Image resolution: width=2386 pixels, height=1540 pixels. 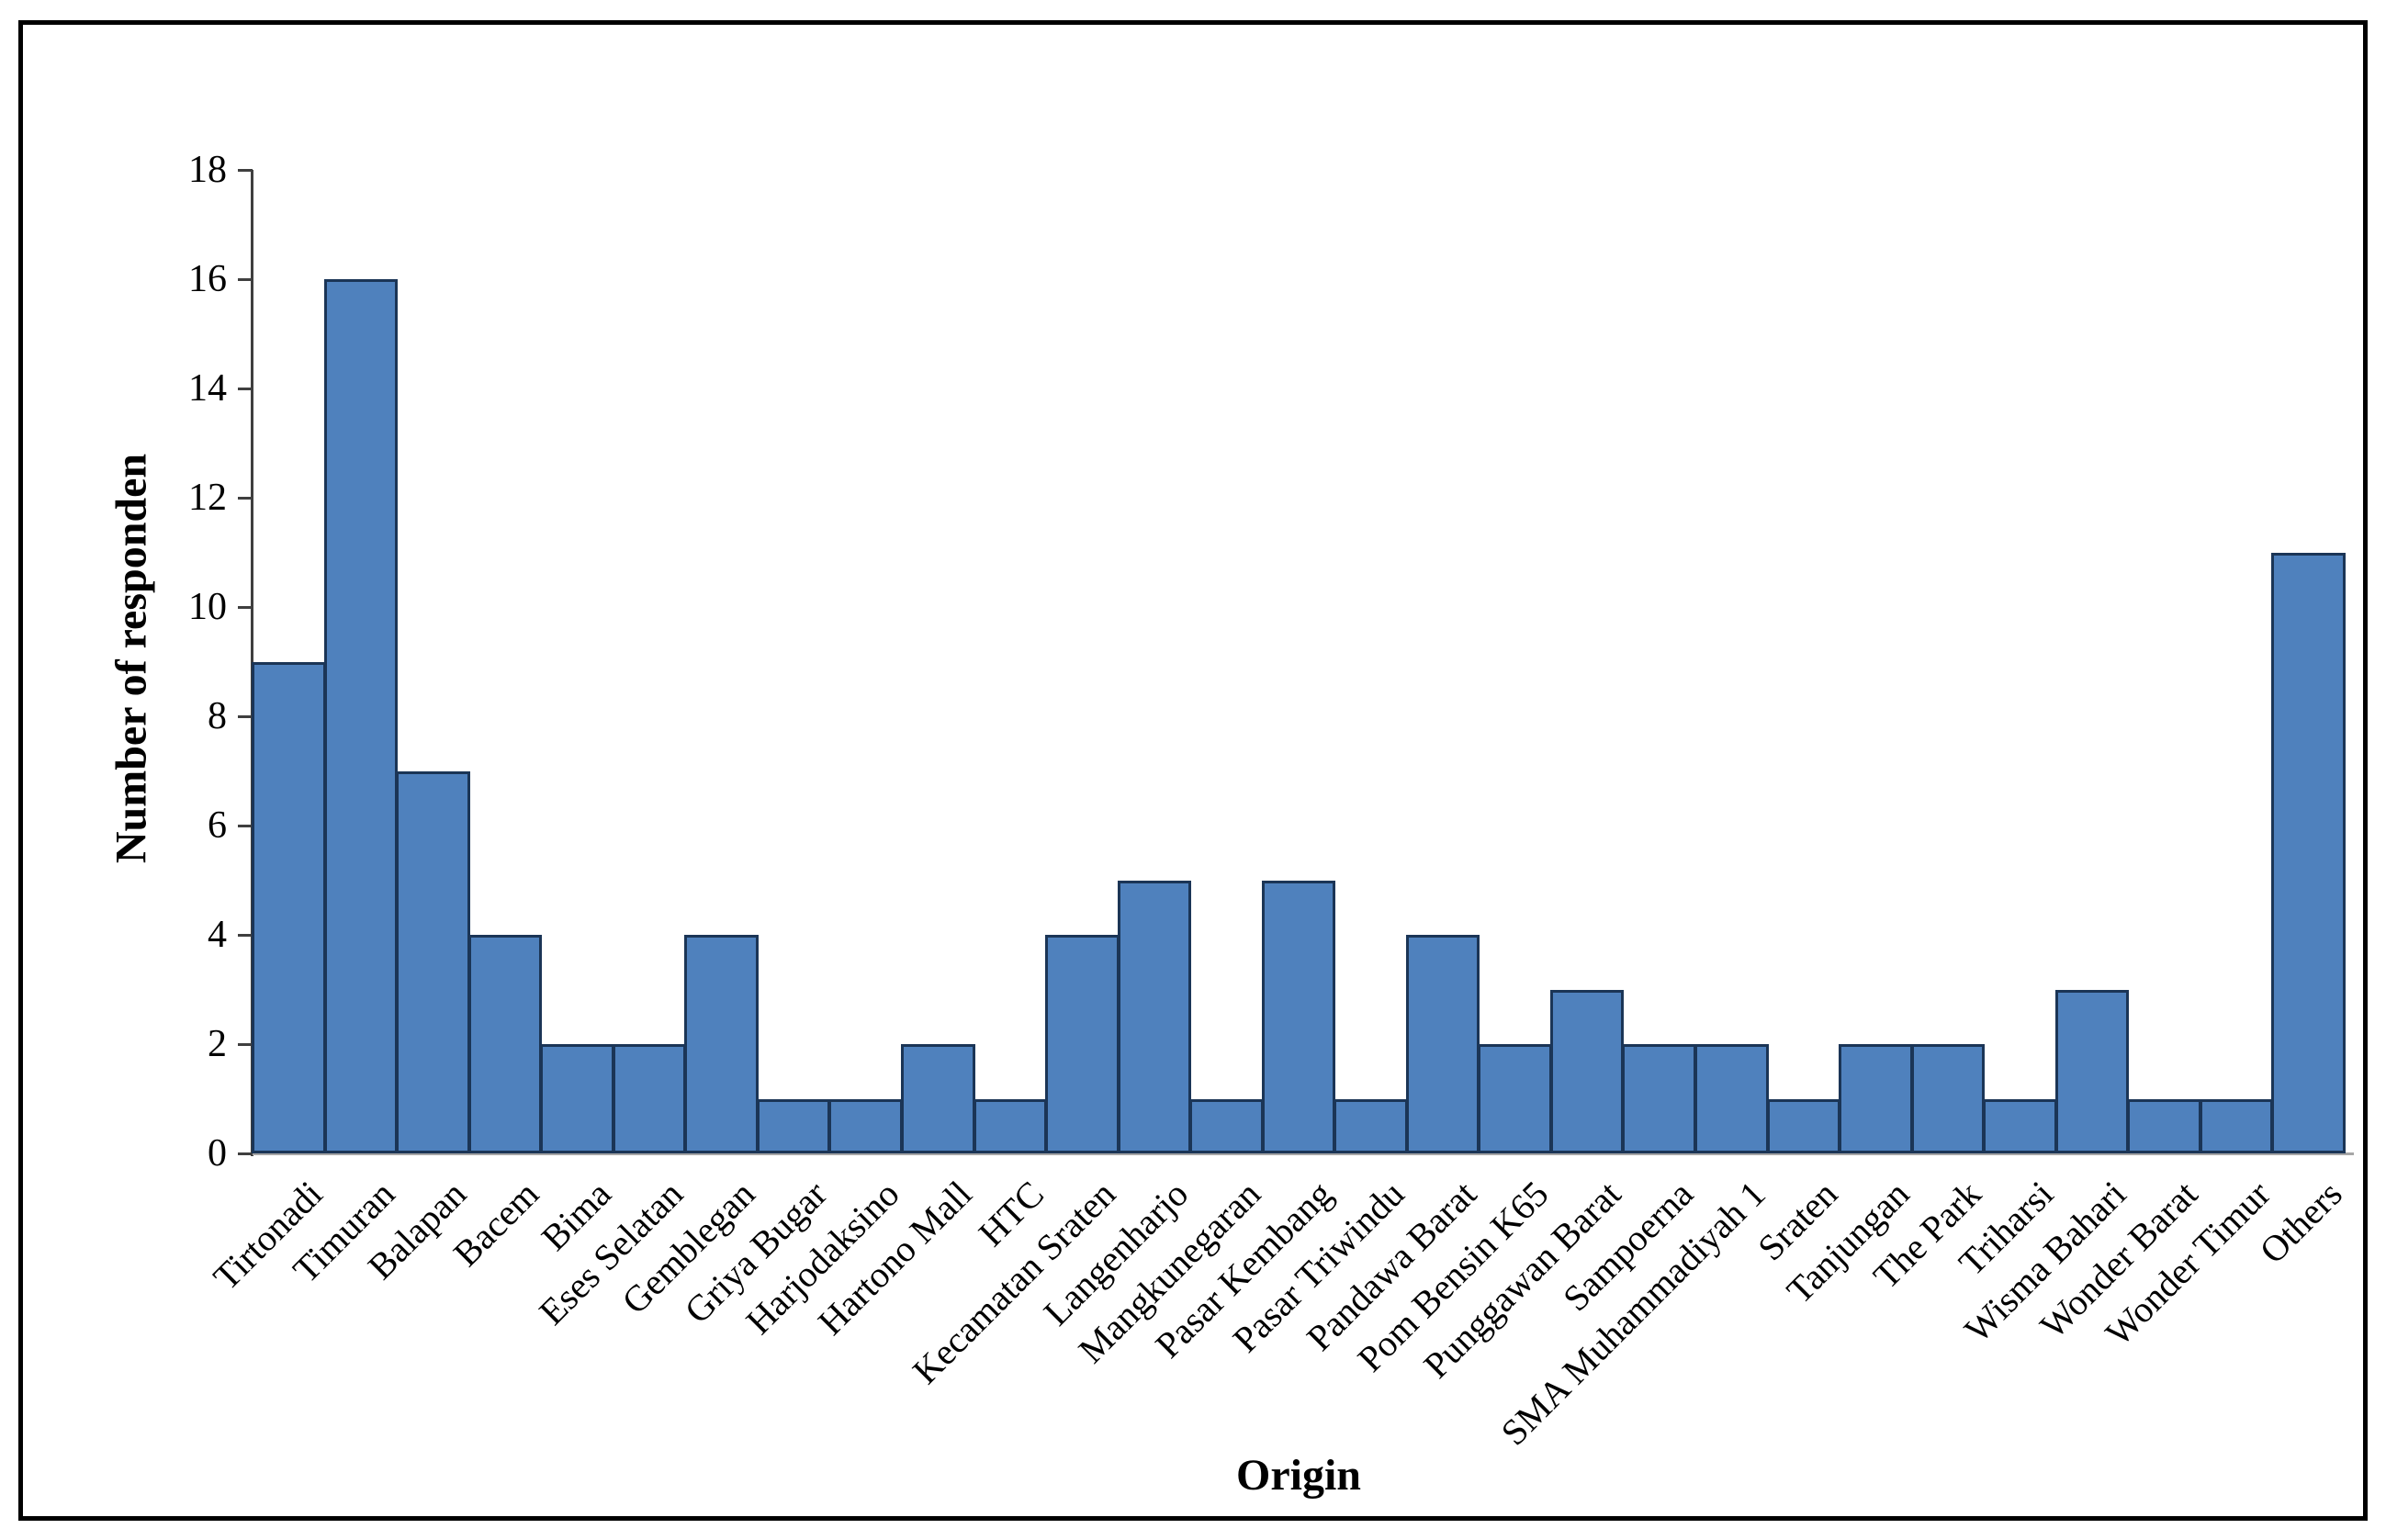 I want to click on x-axis-line, so click(x=1296, y=1153).